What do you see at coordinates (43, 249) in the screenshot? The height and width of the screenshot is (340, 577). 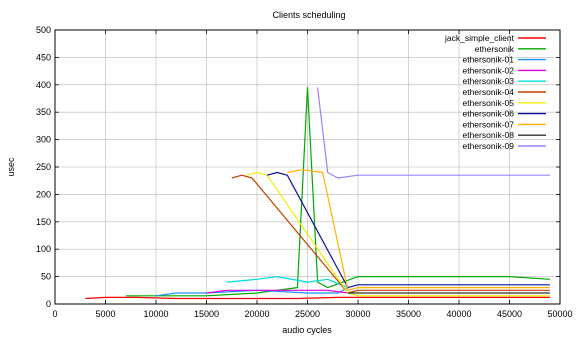 I see `y-tick-label: 100` at bounding box center [43, 249].